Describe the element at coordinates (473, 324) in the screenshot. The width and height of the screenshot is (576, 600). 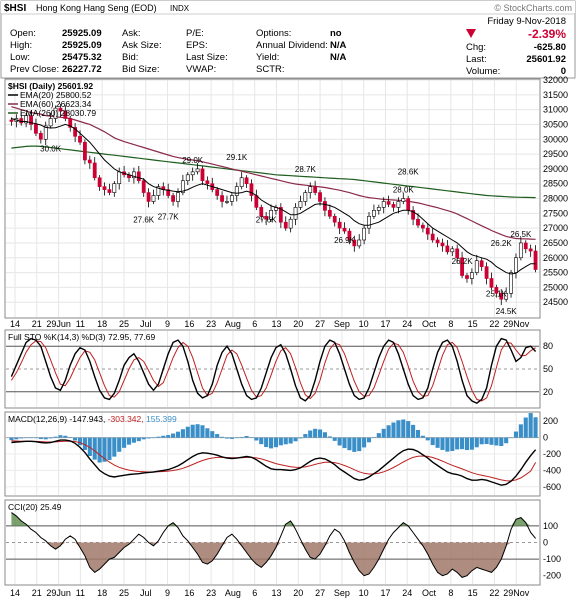
I see `date-tick-label: 15` at that location.